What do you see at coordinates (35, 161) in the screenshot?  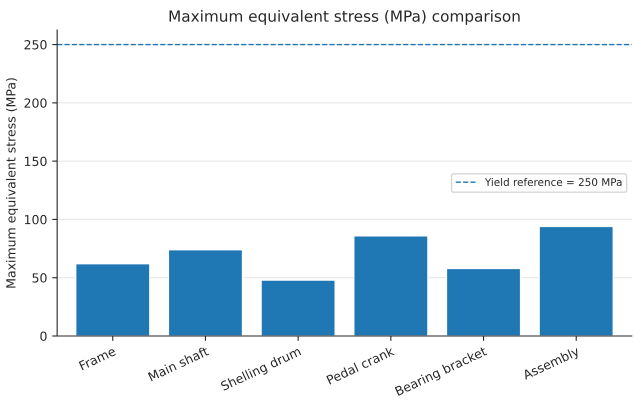 I see `y-tick-label: 150` at bounding box center [35, 161].